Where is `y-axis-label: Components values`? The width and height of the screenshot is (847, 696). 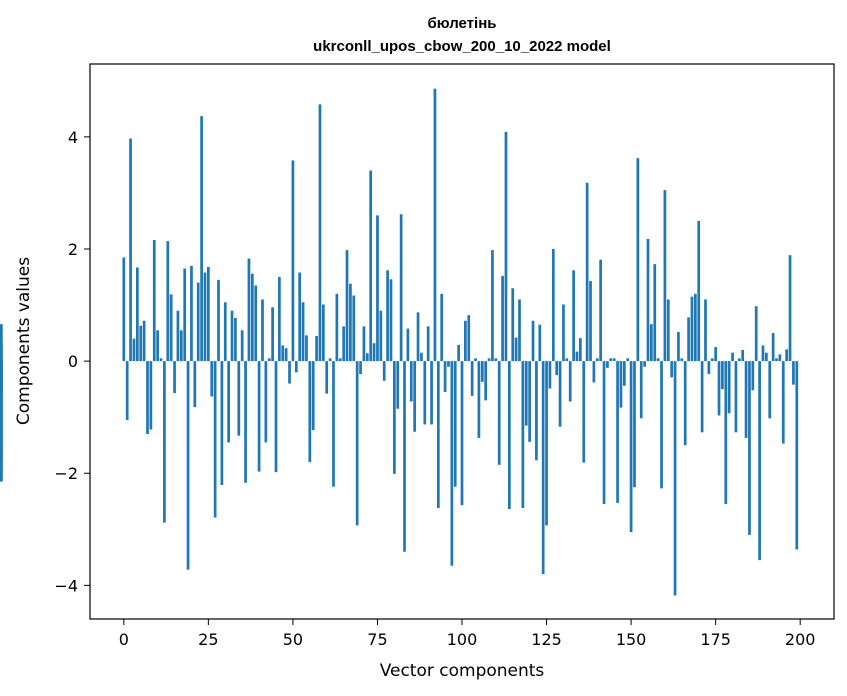
y-axis-label: Components values is located at coordinates (24, 341).